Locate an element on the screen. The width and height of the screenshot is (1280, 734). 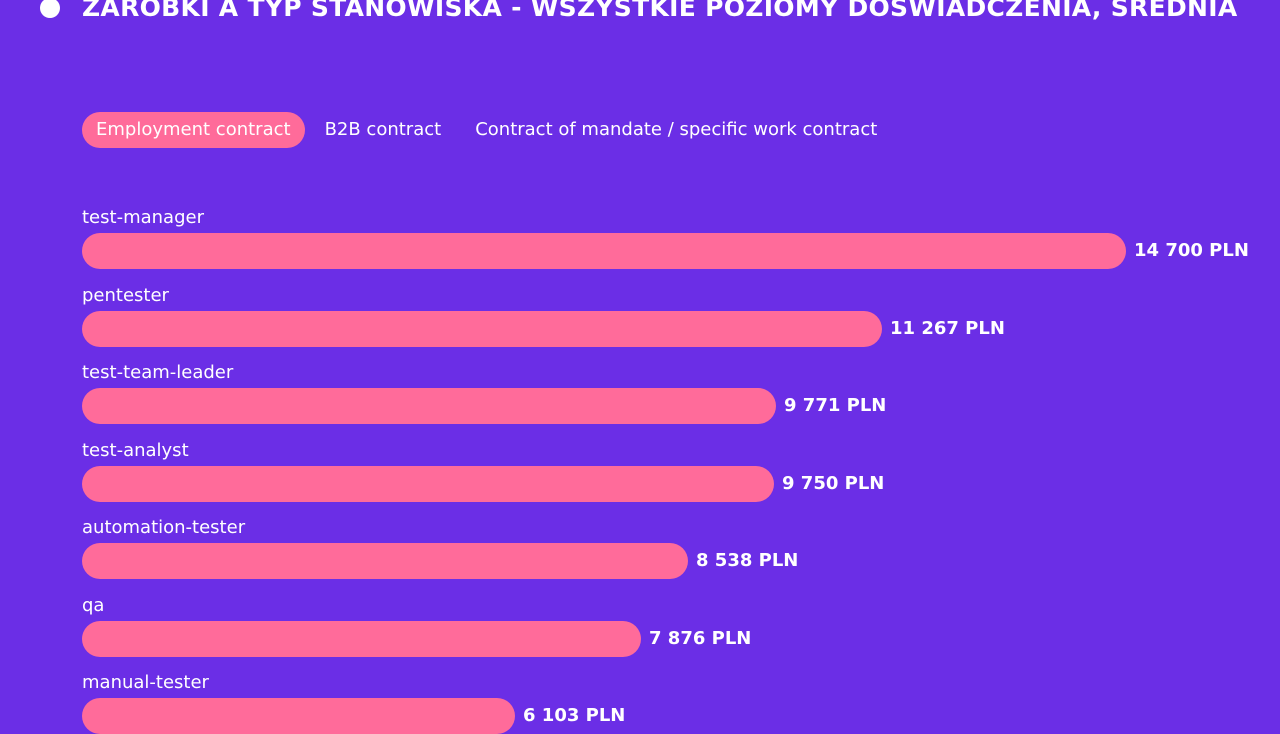
bar-value-label: 14 700 PLN is located at coordinates (1191, 250).